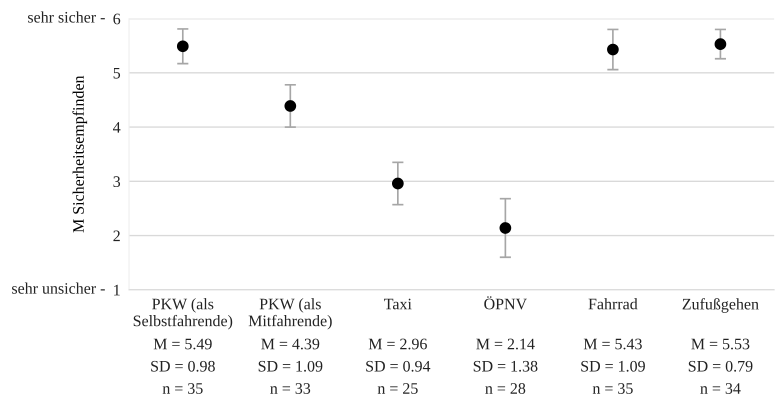 The image size is (782, 414). Describe the element at coordinates (116, 182) in the screenshot. I see `y-tick-label: 3` at that location.